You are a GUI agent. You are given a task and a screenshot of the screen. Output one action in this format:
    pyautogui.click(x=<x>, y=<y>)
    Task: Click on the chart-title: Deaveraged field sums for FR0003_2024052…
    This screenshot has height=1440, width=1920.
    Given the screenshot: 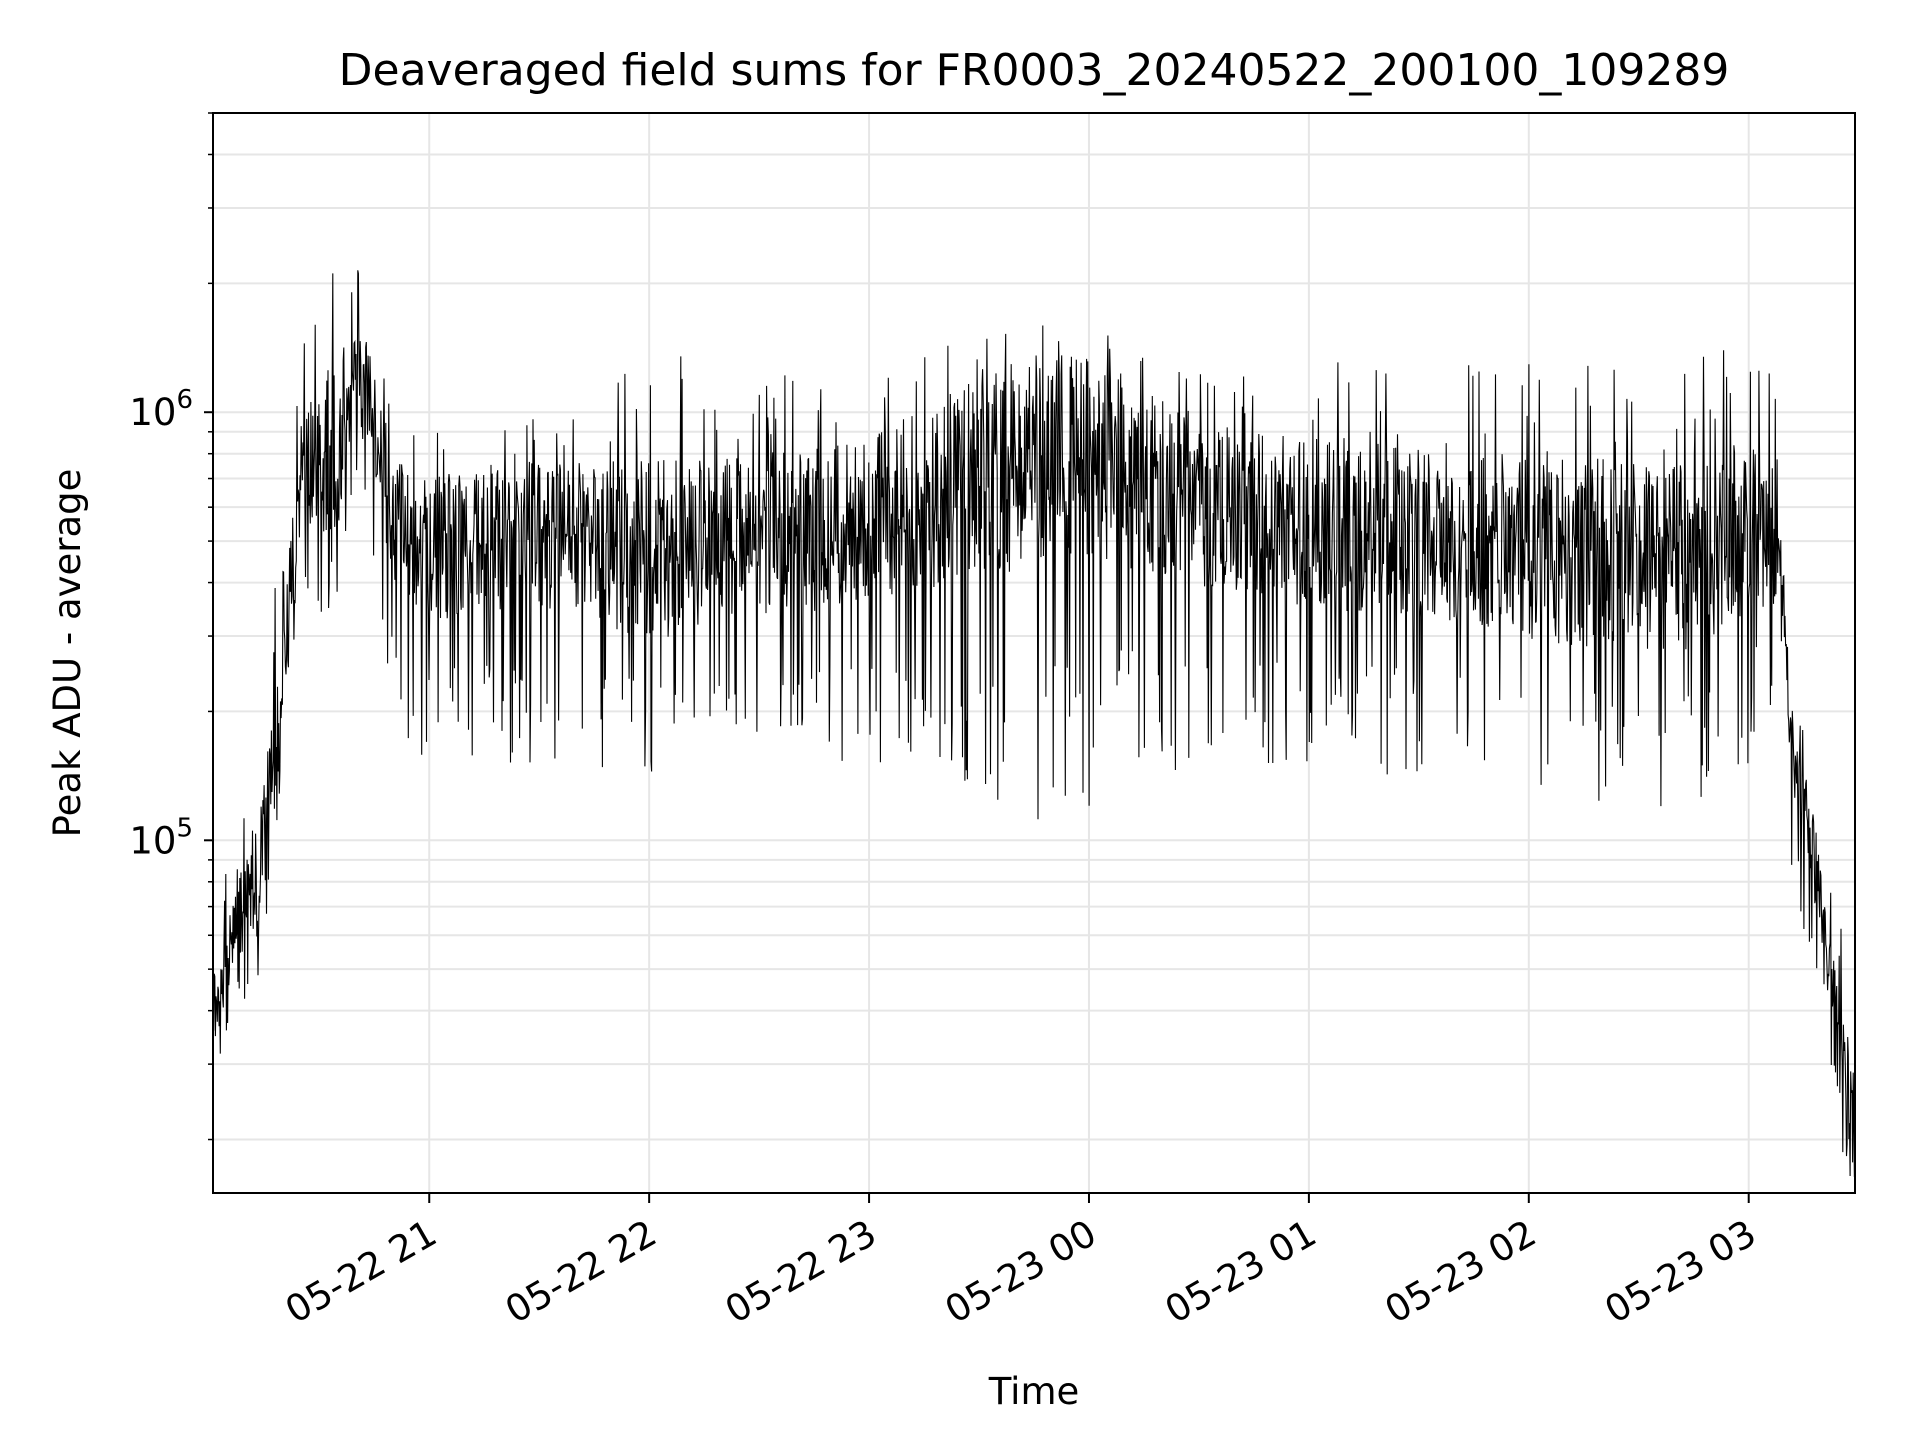 What is the action you would take?
    pyautogui.click(x=1034, y=70)
    